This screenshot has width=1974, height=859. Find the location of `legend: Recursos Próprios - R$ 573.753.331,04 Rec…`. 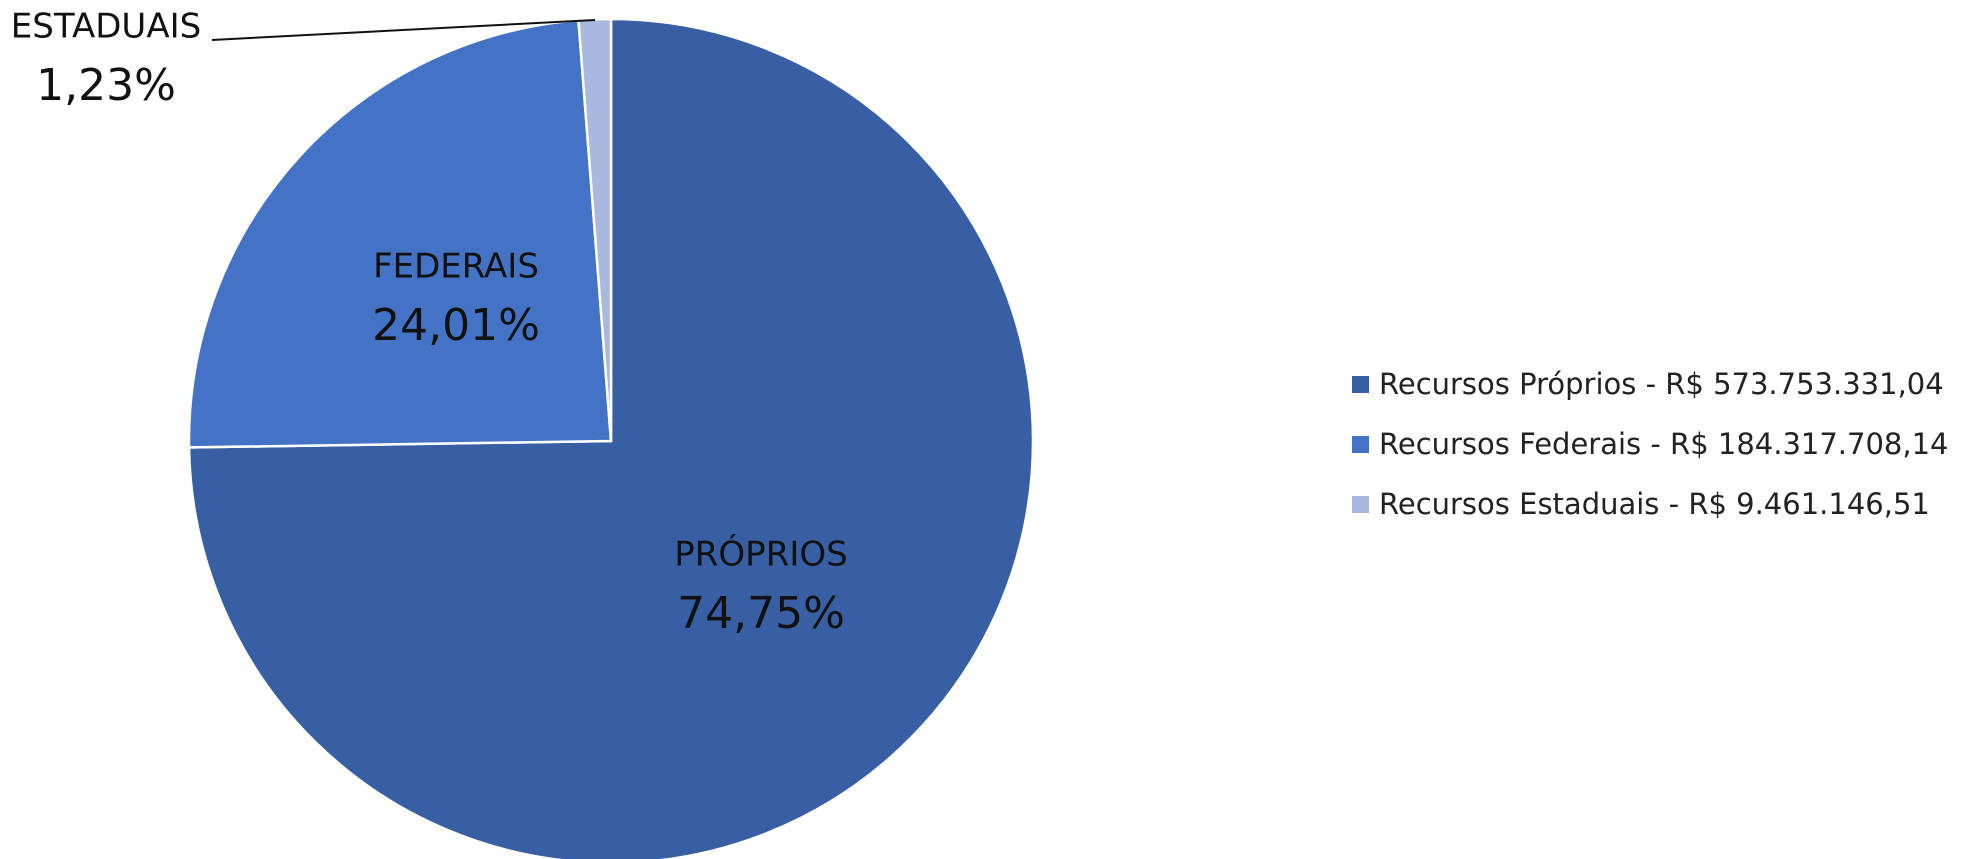

legend: Recursos Próprios - R$ 573.753.331,04 Rec… is located at coordinates (1650, 444).